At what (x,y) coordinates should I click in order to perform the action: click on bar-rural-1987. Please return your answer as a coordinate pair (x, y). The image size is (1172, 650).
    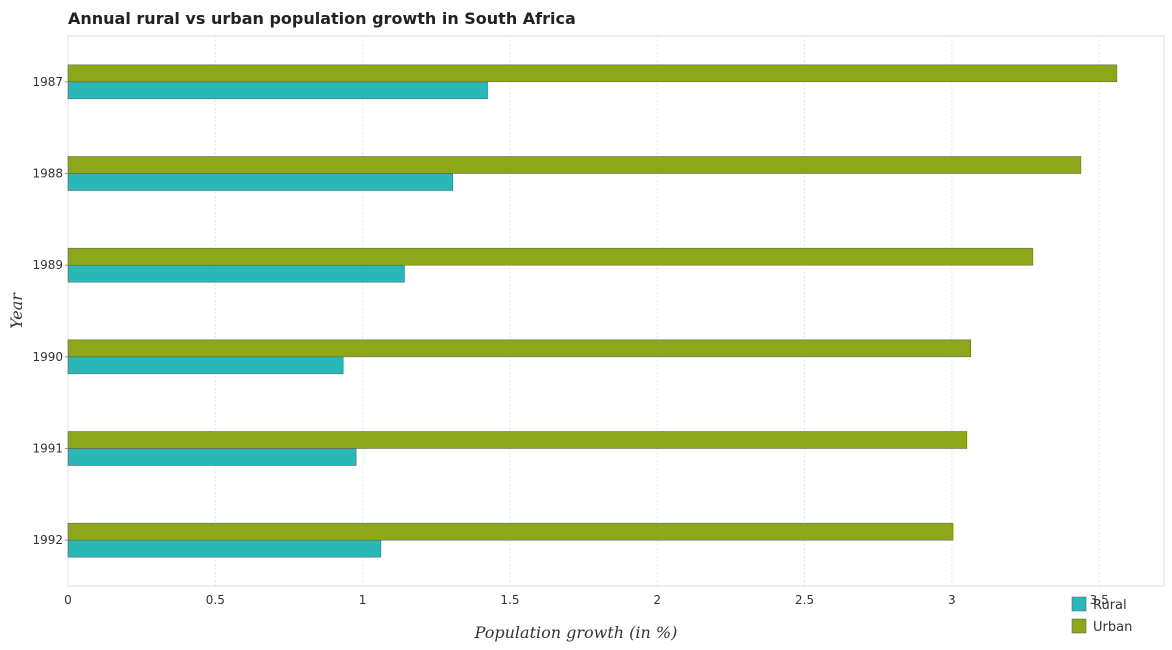
    Looking at the image, I should click on (277, 90).